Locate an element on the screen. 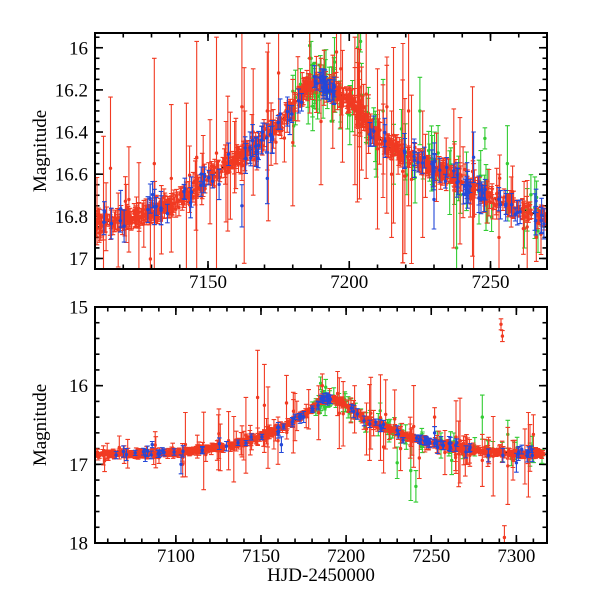  y-tick-label: 16.2 is located at coordinates (71, 90).